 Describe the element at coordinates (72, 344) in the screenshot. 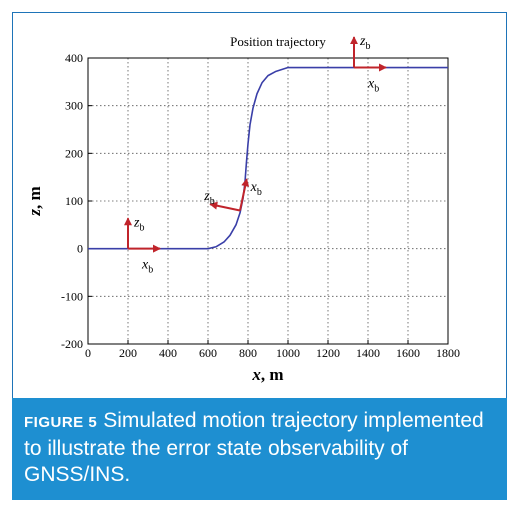

I see `y-tick-label: -200` at that location.